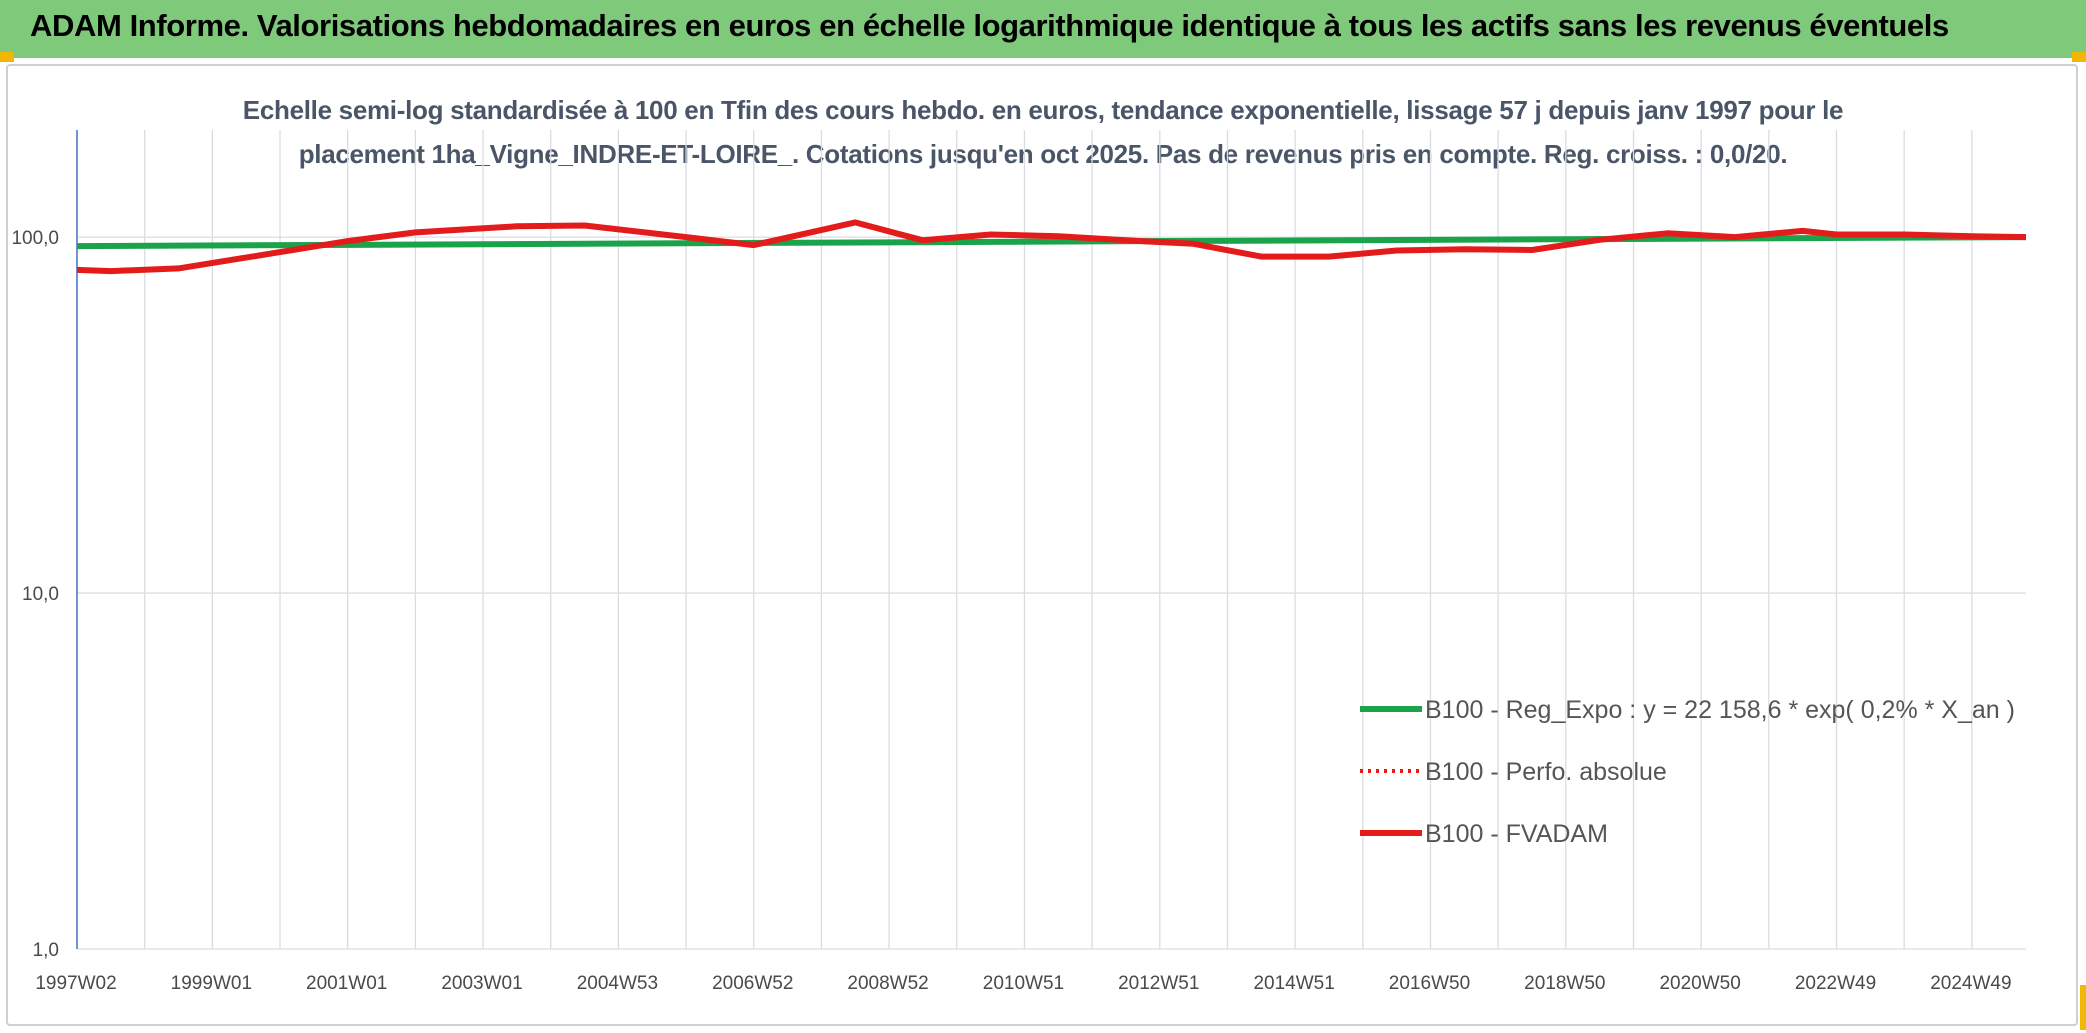 This screenshot has width=2086, height=1033. What do you see at coordinates (1293, 983) in the screenshot?
I see `x-tick-label: 2014W51` at bounding box center [1293, 983].